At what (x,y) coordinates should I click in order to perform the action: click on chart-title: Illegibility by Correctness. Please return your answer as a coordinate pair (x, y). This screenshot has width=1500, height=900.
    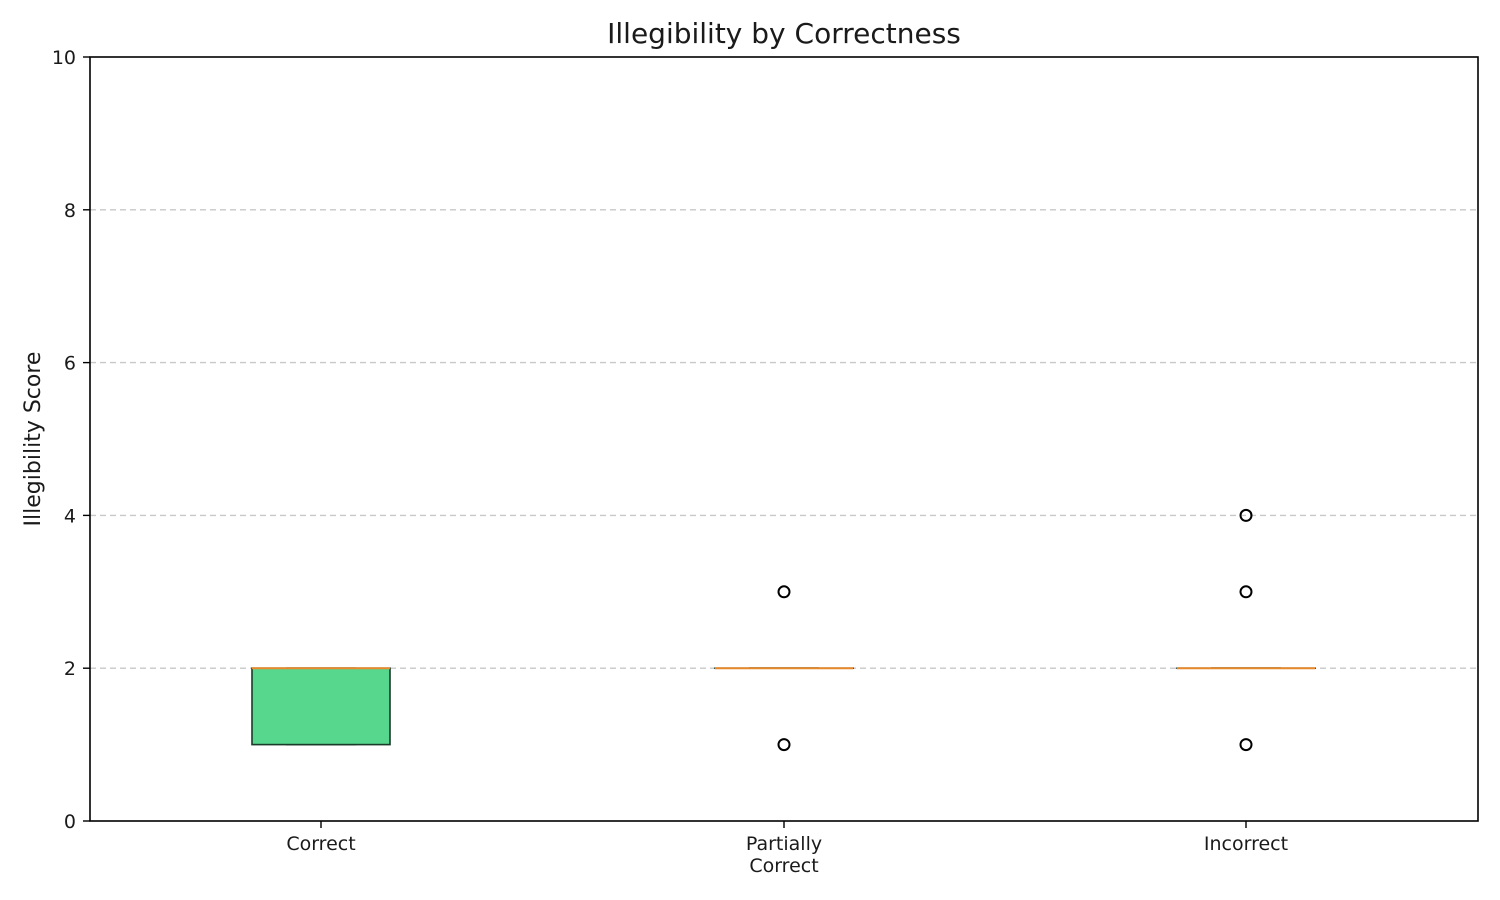
    Looking at the image, I should click on (784, 33).